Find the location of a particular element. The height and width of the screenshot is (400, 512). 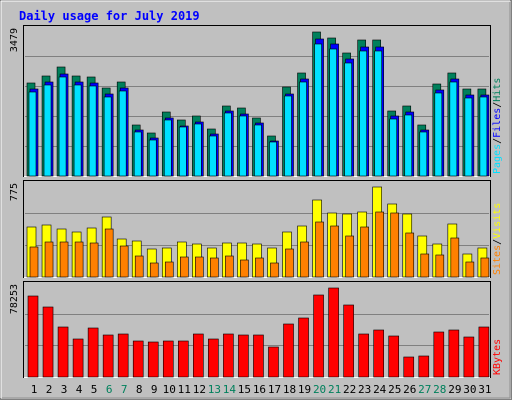

panel-max-label: 78253 is located at coordinates (14, 299).